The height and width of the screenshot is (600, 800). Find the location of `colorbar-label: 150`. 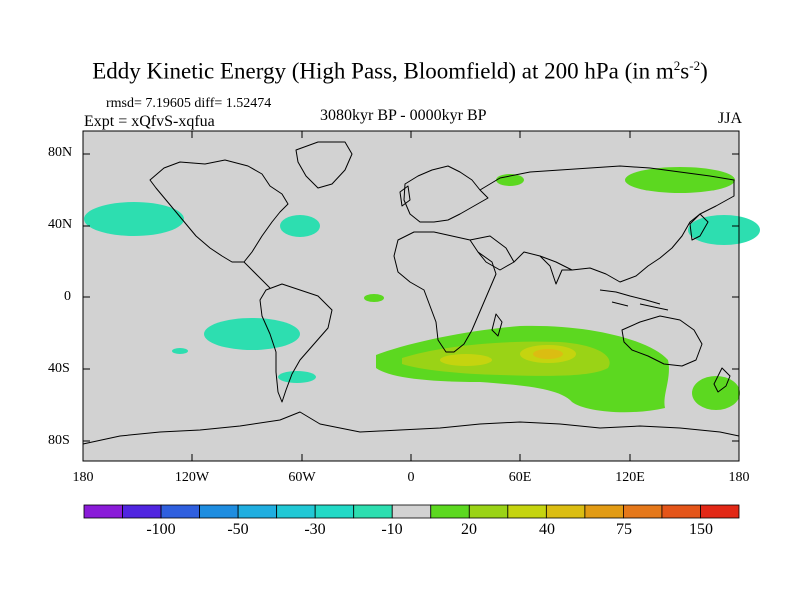

colorbar-label: 150 is located at coordinates (701, 529).